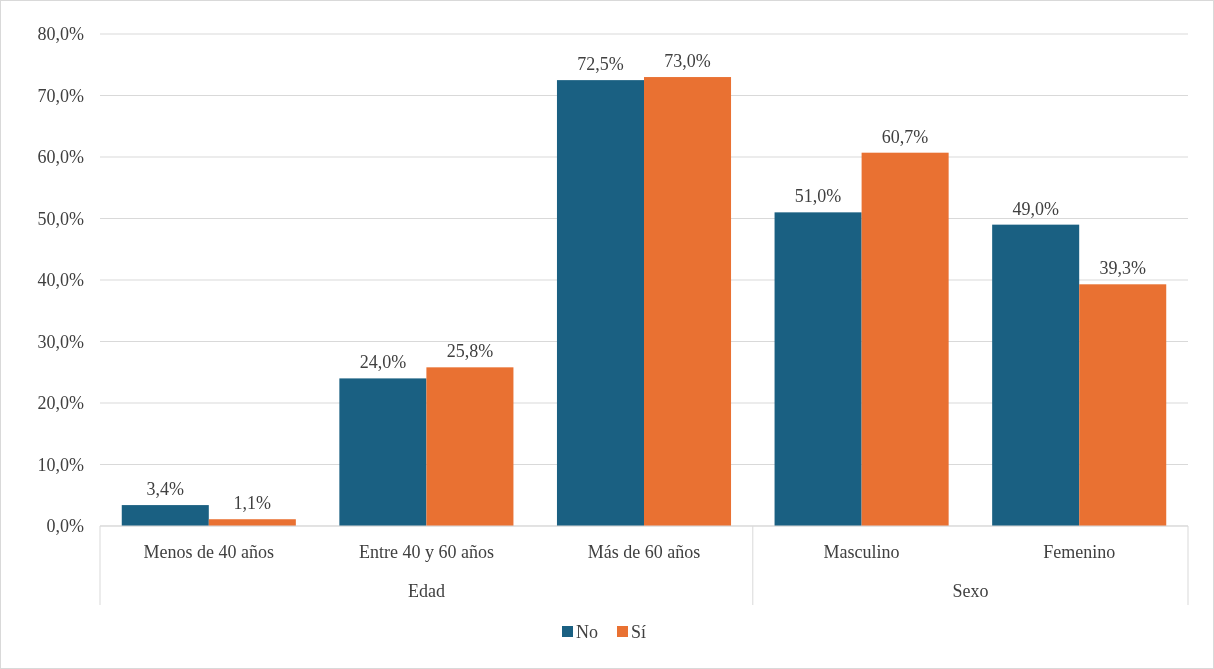 The image size is (1214, 669). I want to click on x-tick-label: Más de 60 años, so click(644, 552).